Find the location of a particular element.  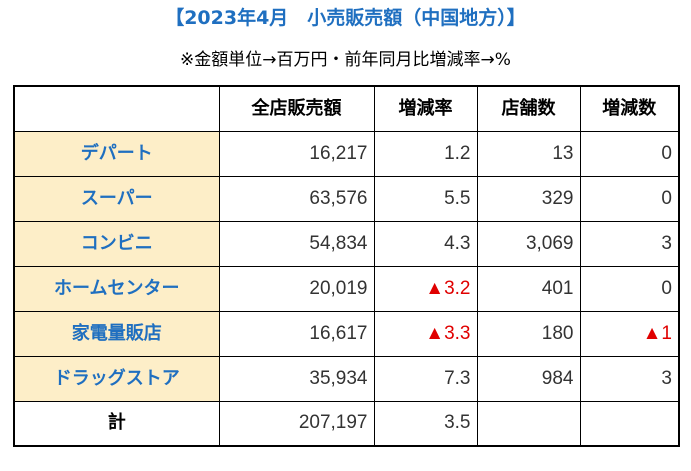

change-rate-cell: ▲3.2 is located at coordinates (425, 288).